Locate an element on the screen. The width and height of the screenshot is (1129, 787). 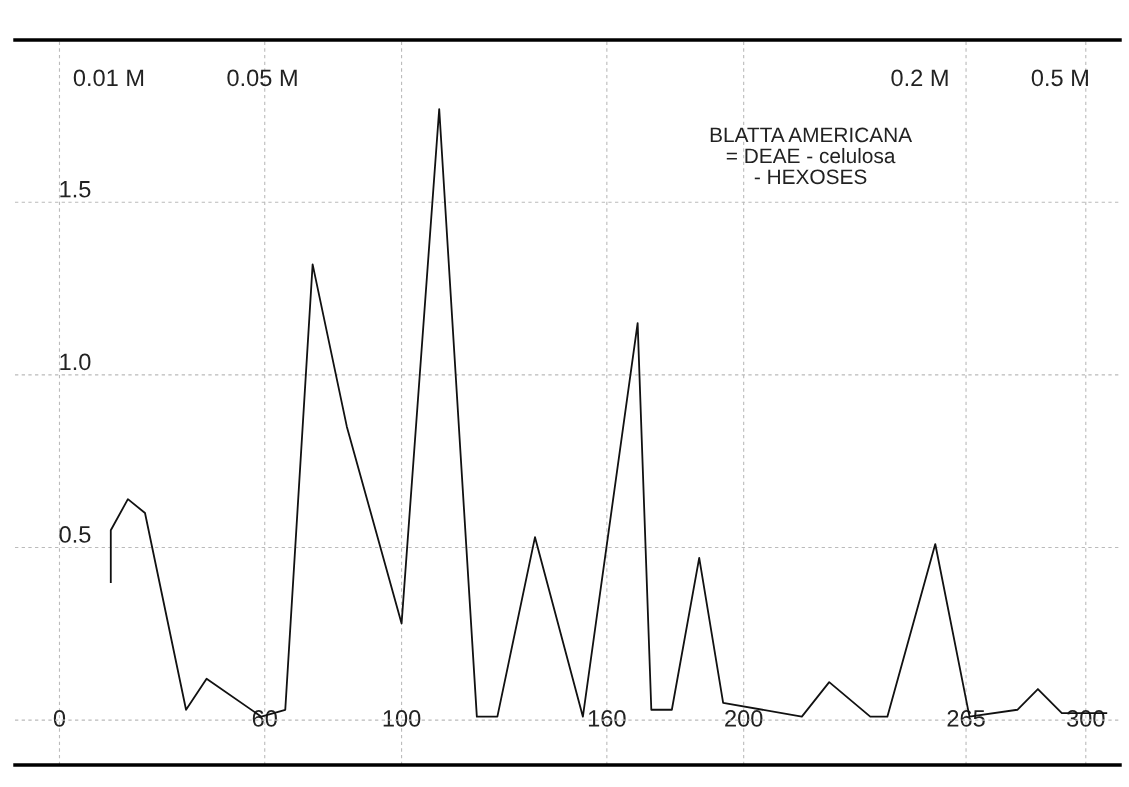
x-tick-label: 100 is located at coordinates (402, 718).